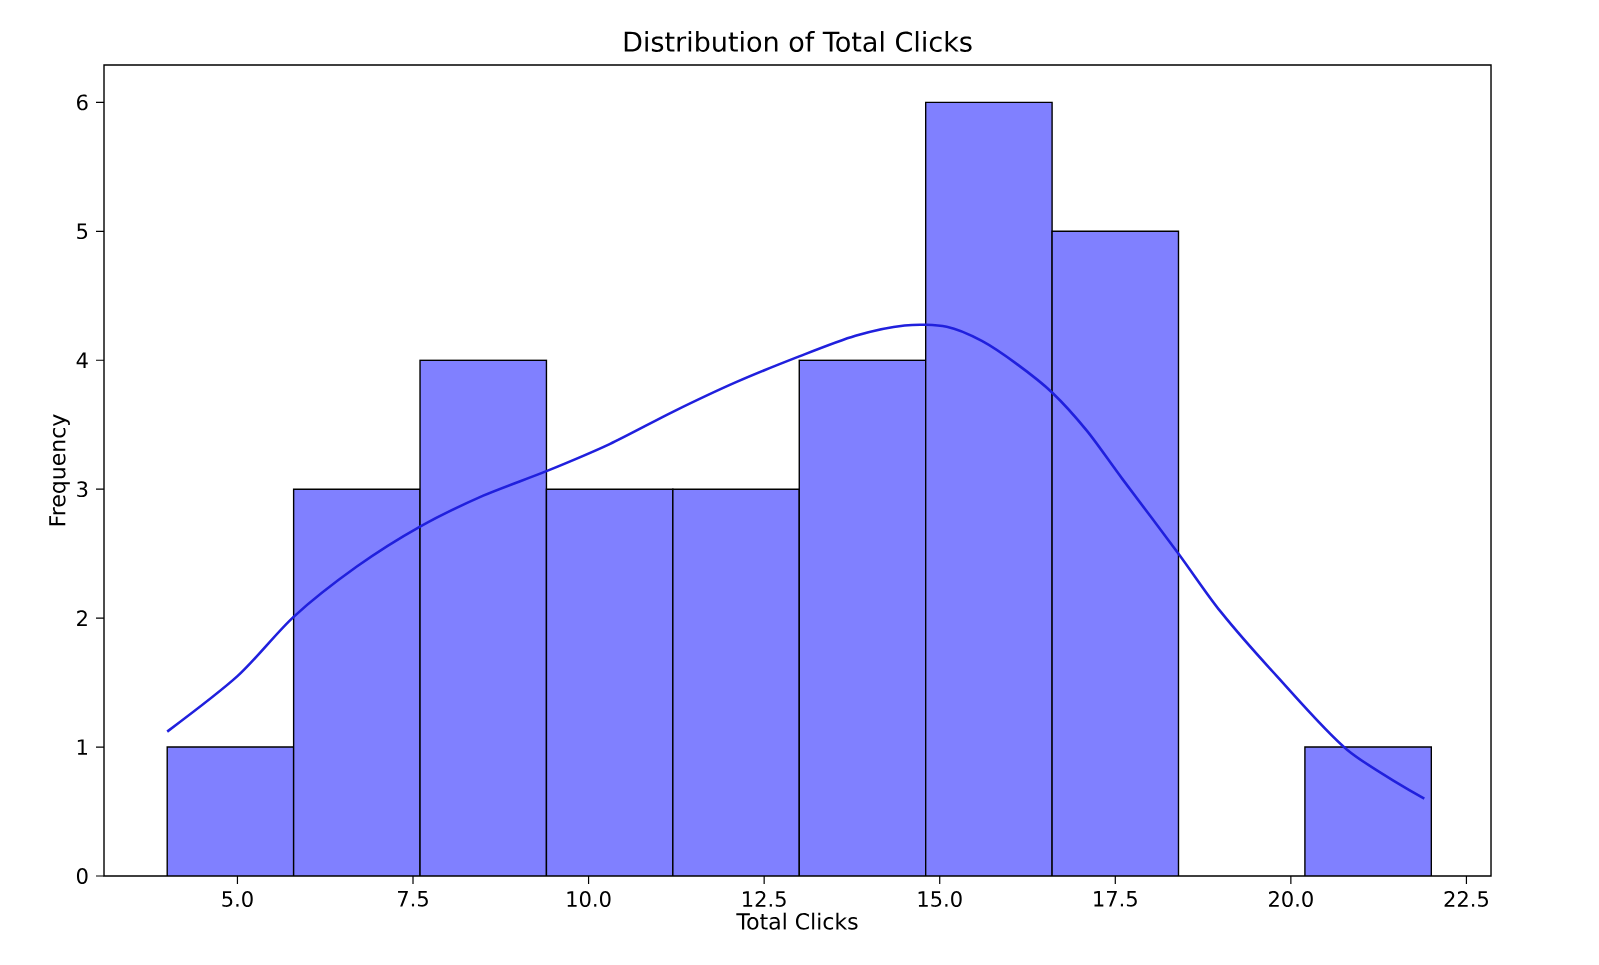 Image resolution: width=1599 pixels, height=965 pixels. Describe the element at coordinates (82, 360) in the screenshot. I see `y-tick-label: 4` at that location.